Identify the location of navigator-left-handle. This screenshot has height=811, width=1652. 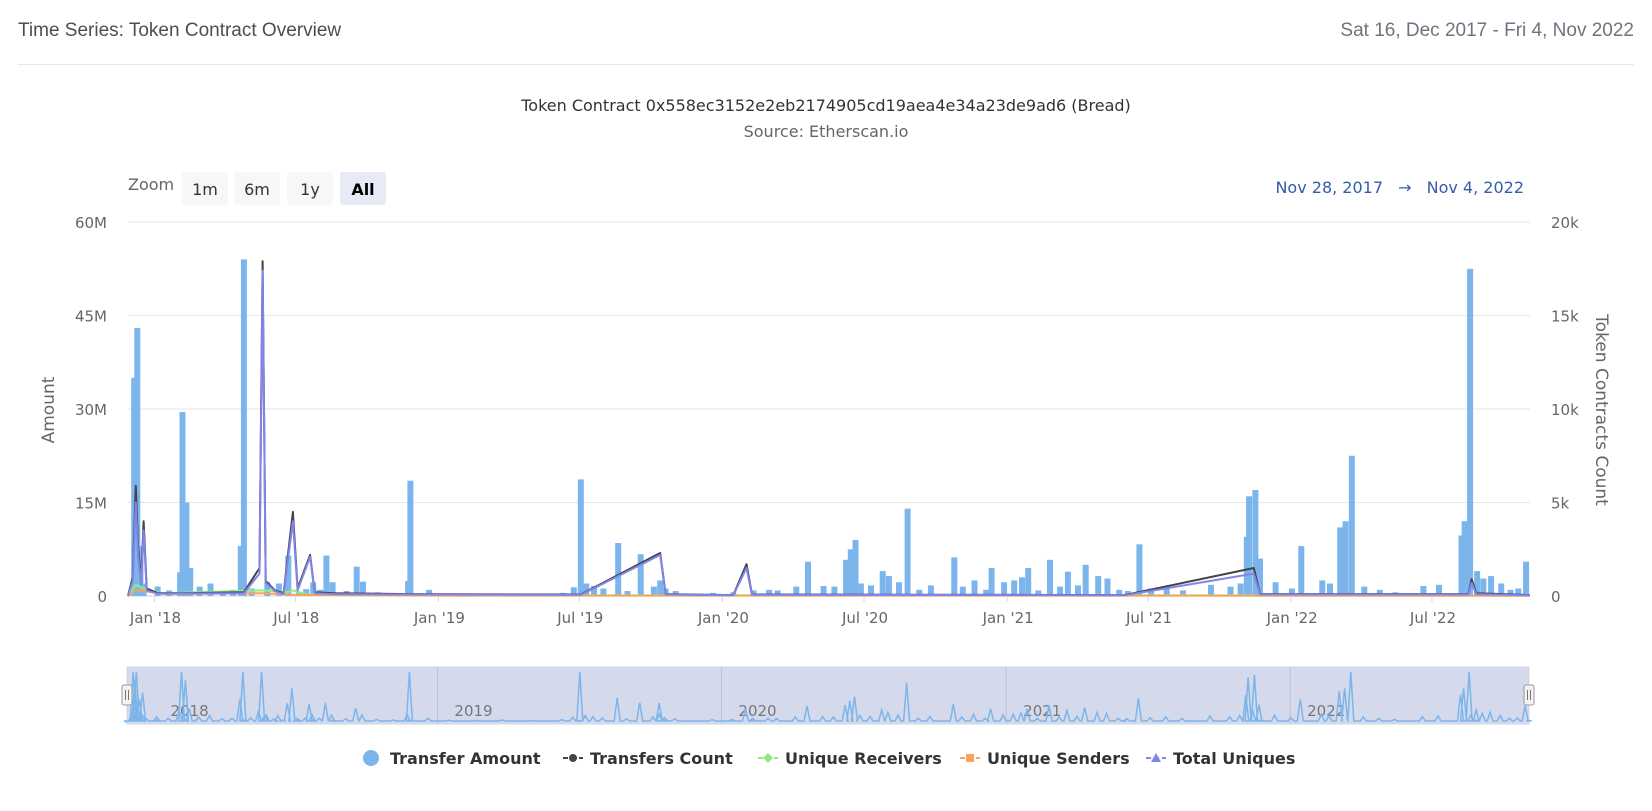
(127, 695).